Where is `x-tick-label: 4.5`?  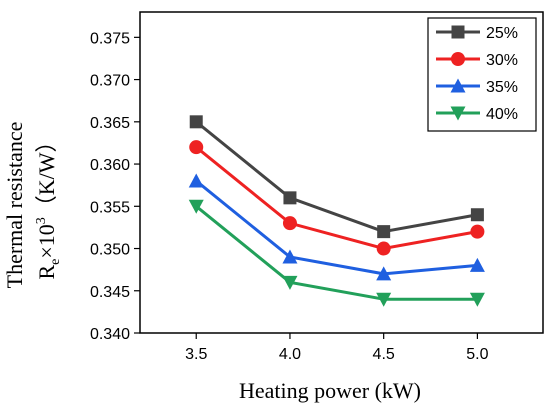
x-tick-label: 4.5 is located at coordinates (384, 354).